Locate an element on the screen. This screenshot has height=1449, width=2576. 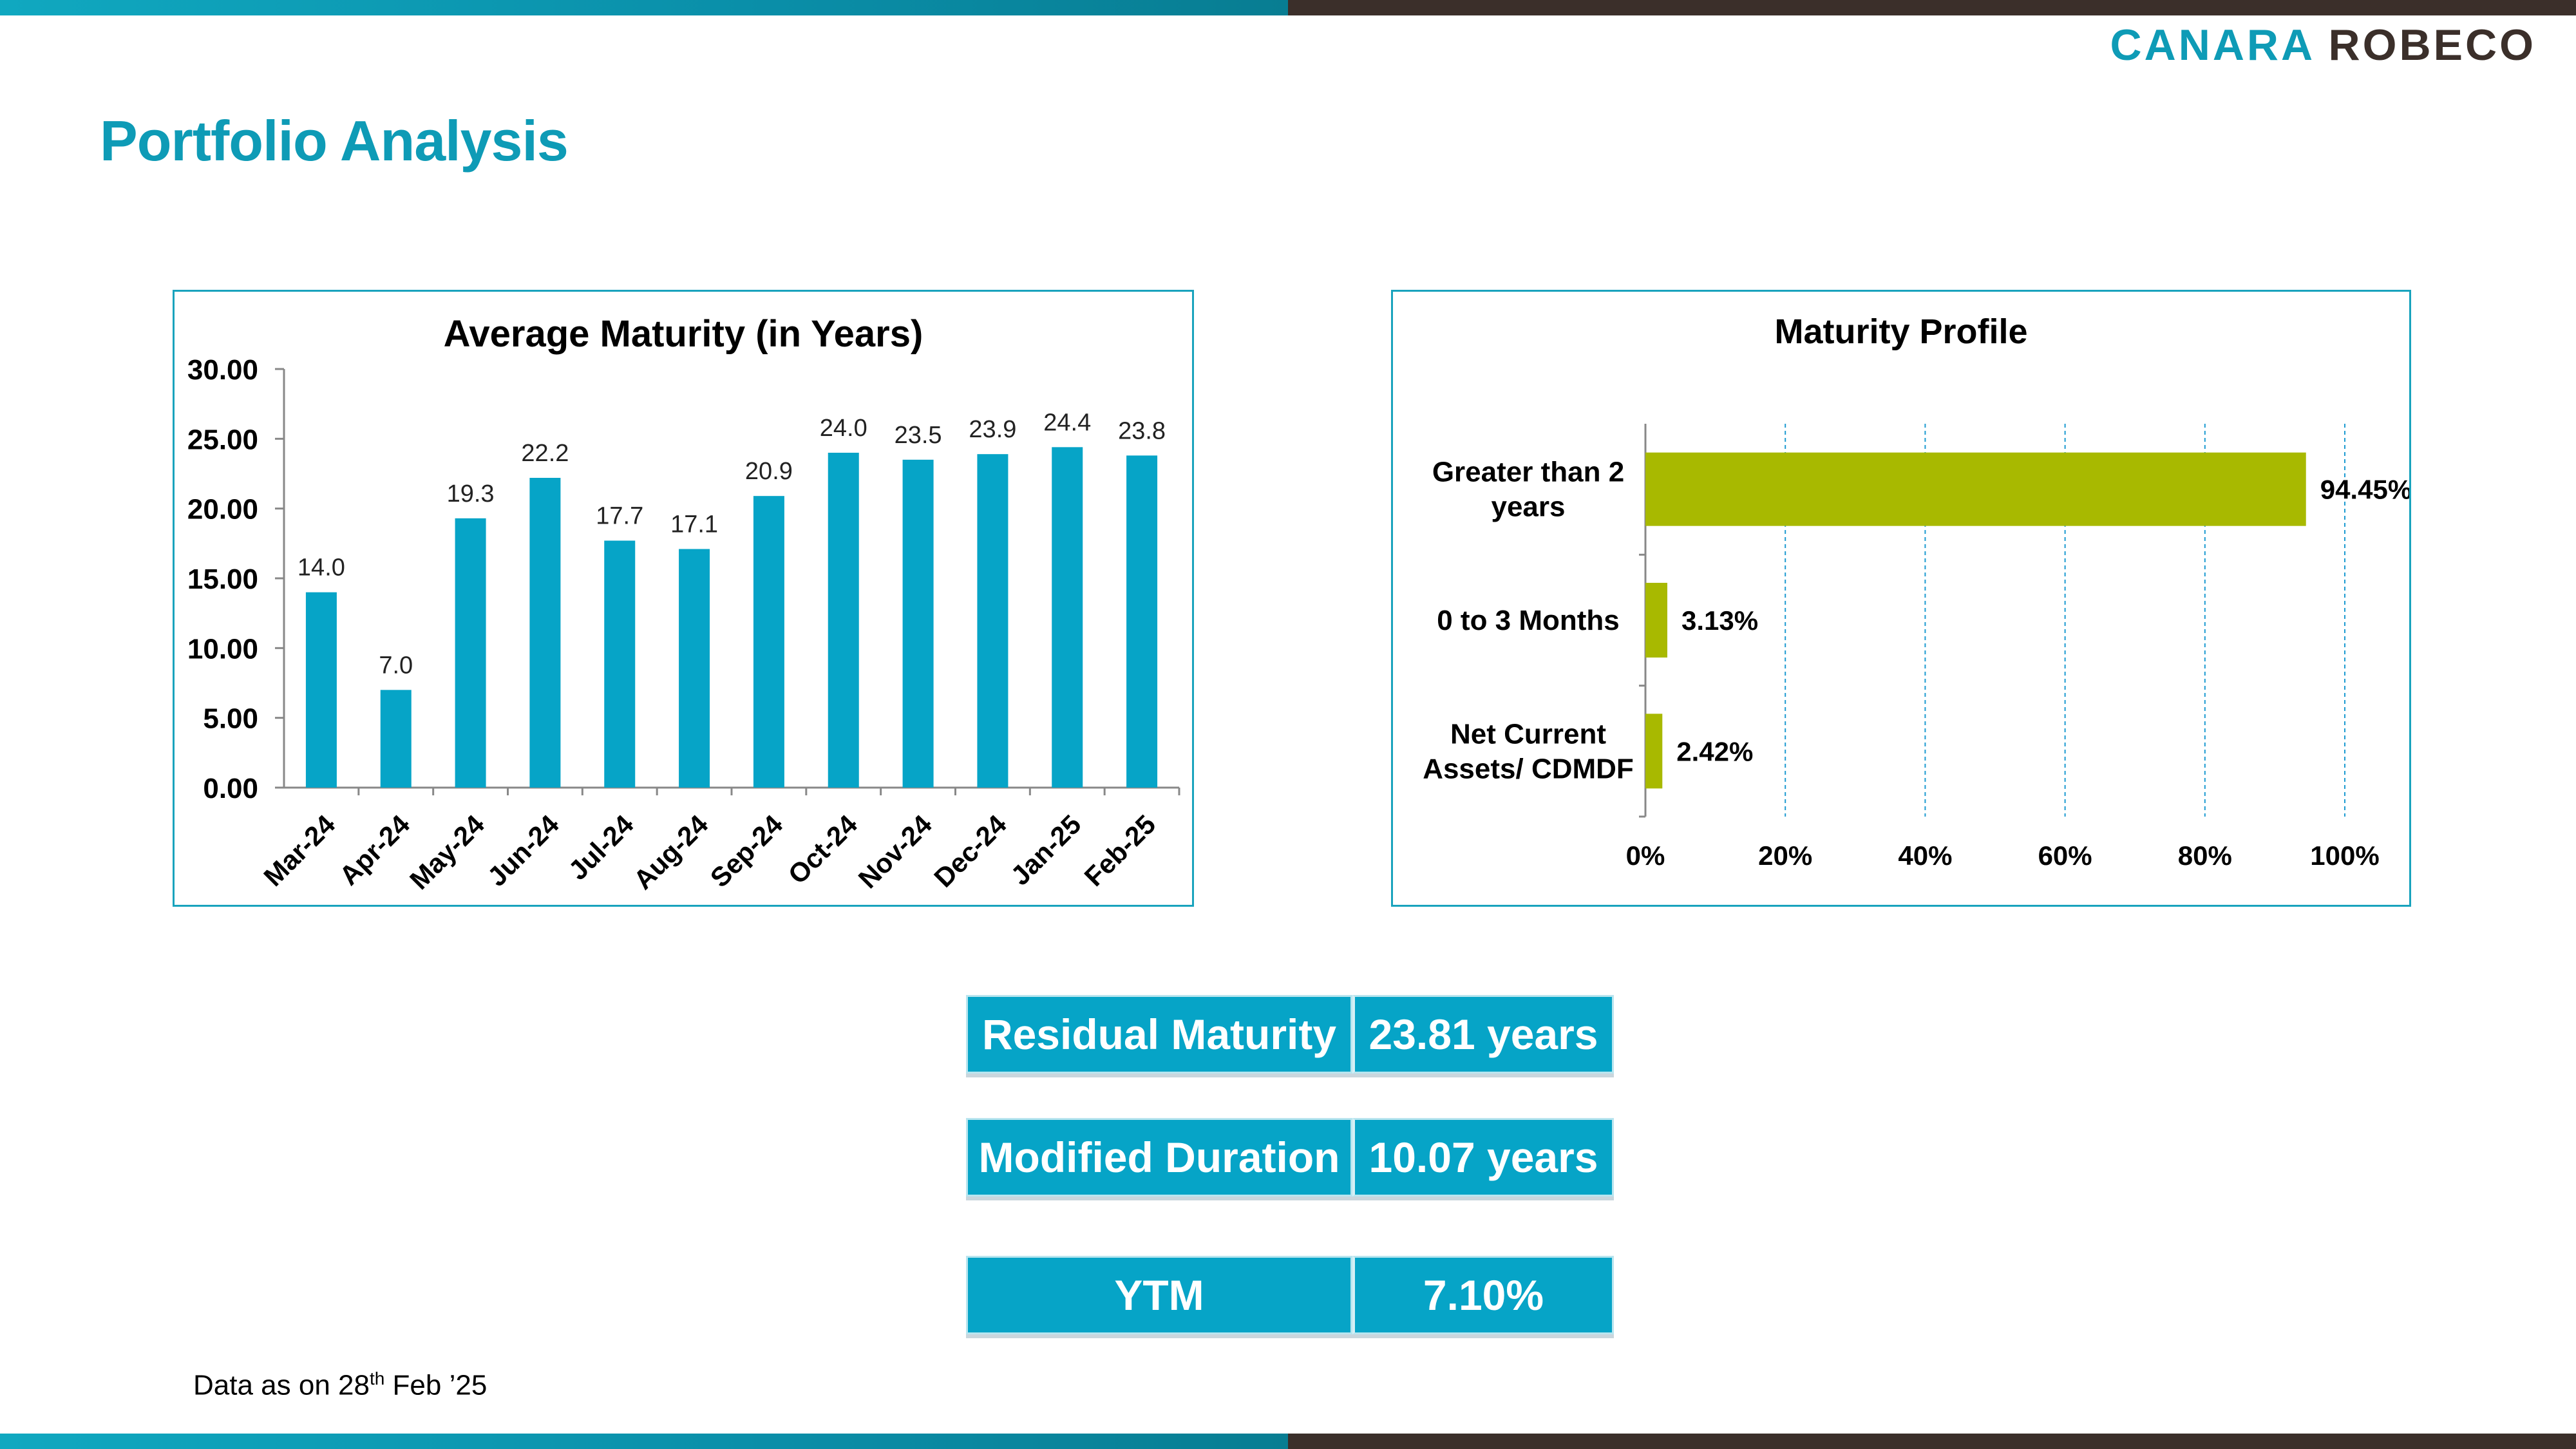
footnote-prefix: Data as on 28 is located at coordinates (281, 1385).